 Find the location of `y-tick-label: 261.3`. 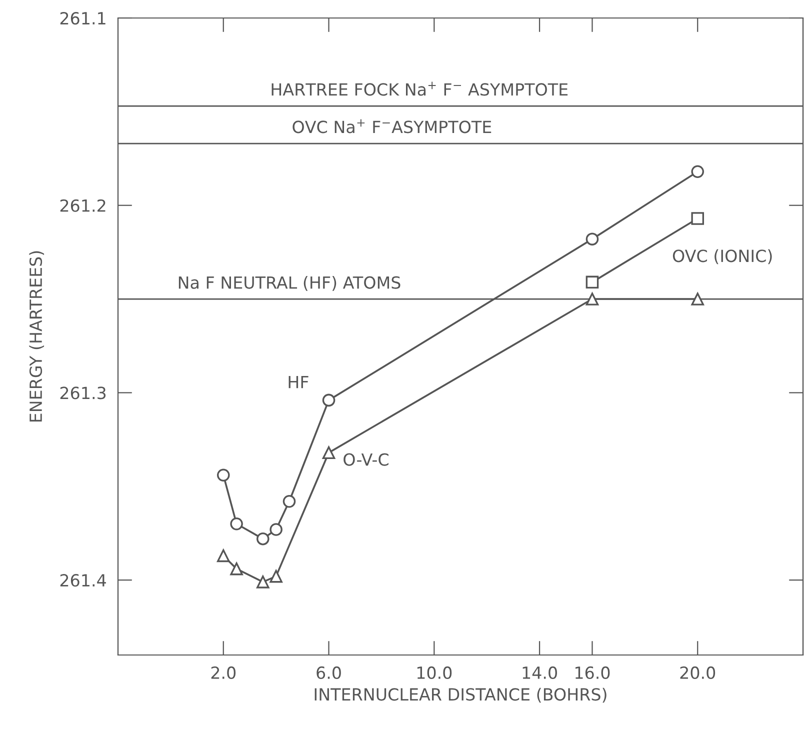

y-tick-label: 261.3 is located at coordinates (83, 393).